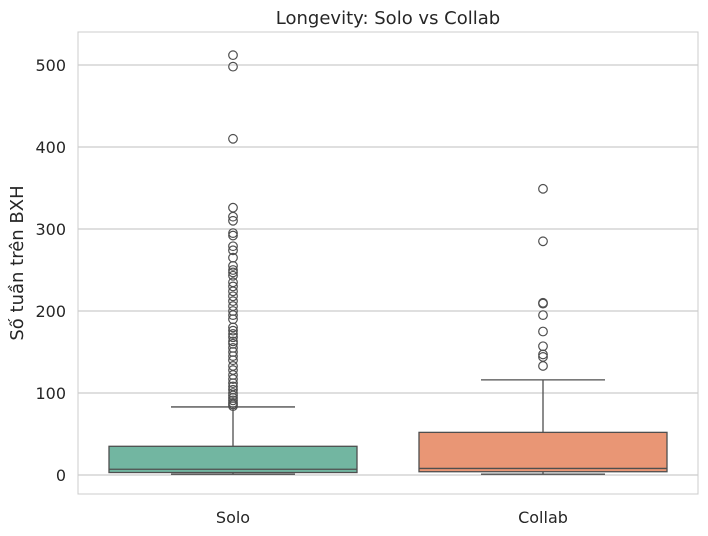  I want to click on x-tick-label: Collab, so click(543, 517).